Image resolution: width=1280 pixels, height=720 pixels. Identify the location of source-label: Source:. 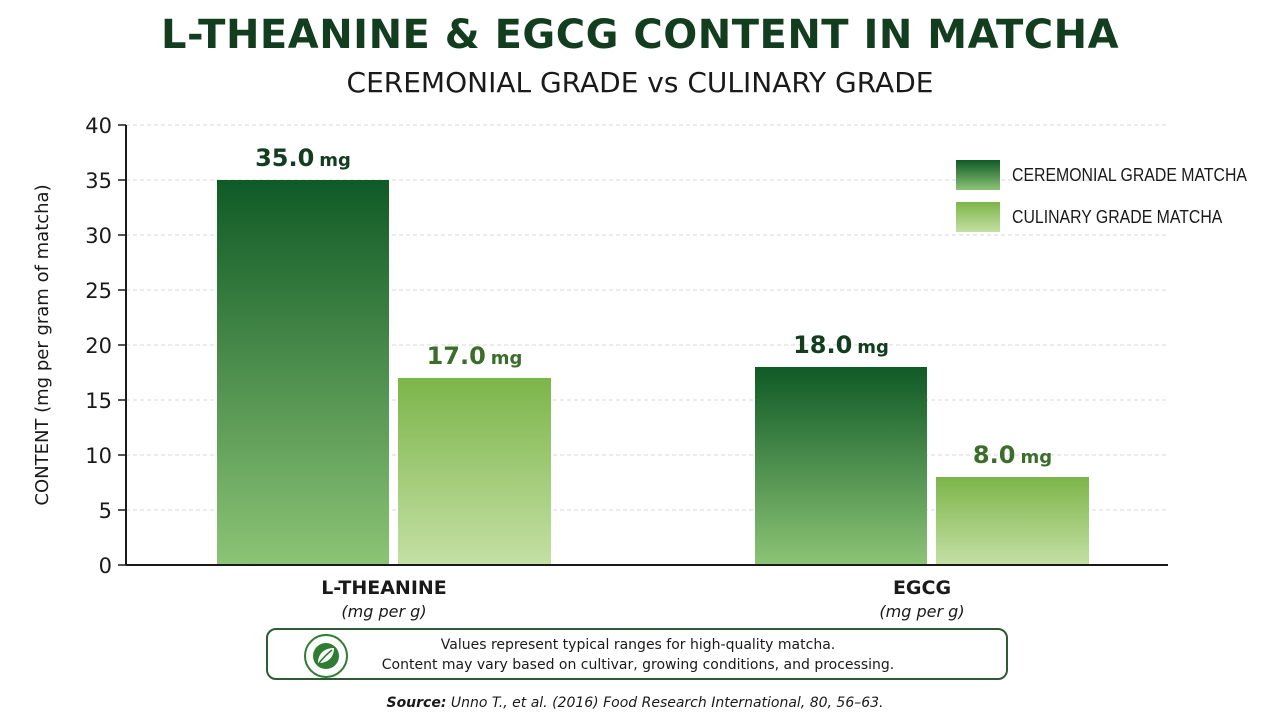
(416, 703).